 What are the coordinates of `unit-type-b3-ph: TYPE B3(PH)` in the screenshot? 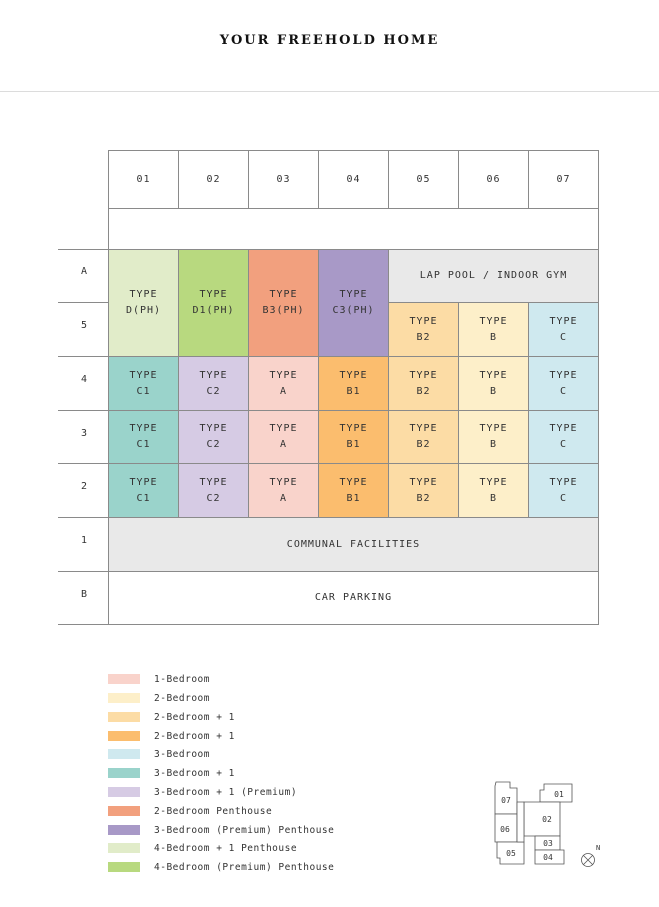 It's located at (283, 303).